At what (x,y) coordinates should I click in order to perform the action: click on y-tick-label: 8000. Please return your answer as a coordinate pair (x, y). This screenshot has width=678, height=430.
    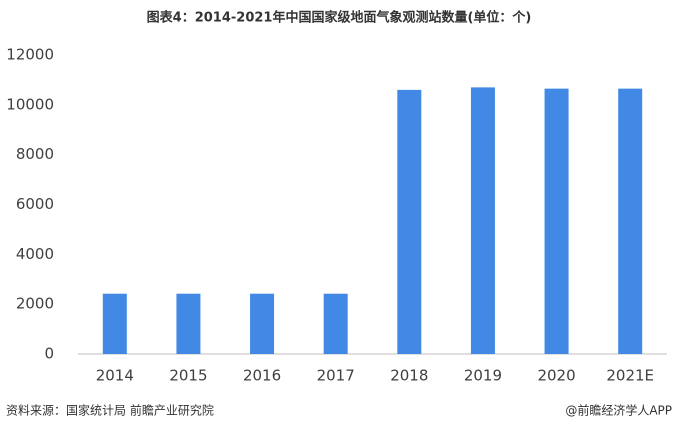
    Looking at the image, I should click on (35, 154).